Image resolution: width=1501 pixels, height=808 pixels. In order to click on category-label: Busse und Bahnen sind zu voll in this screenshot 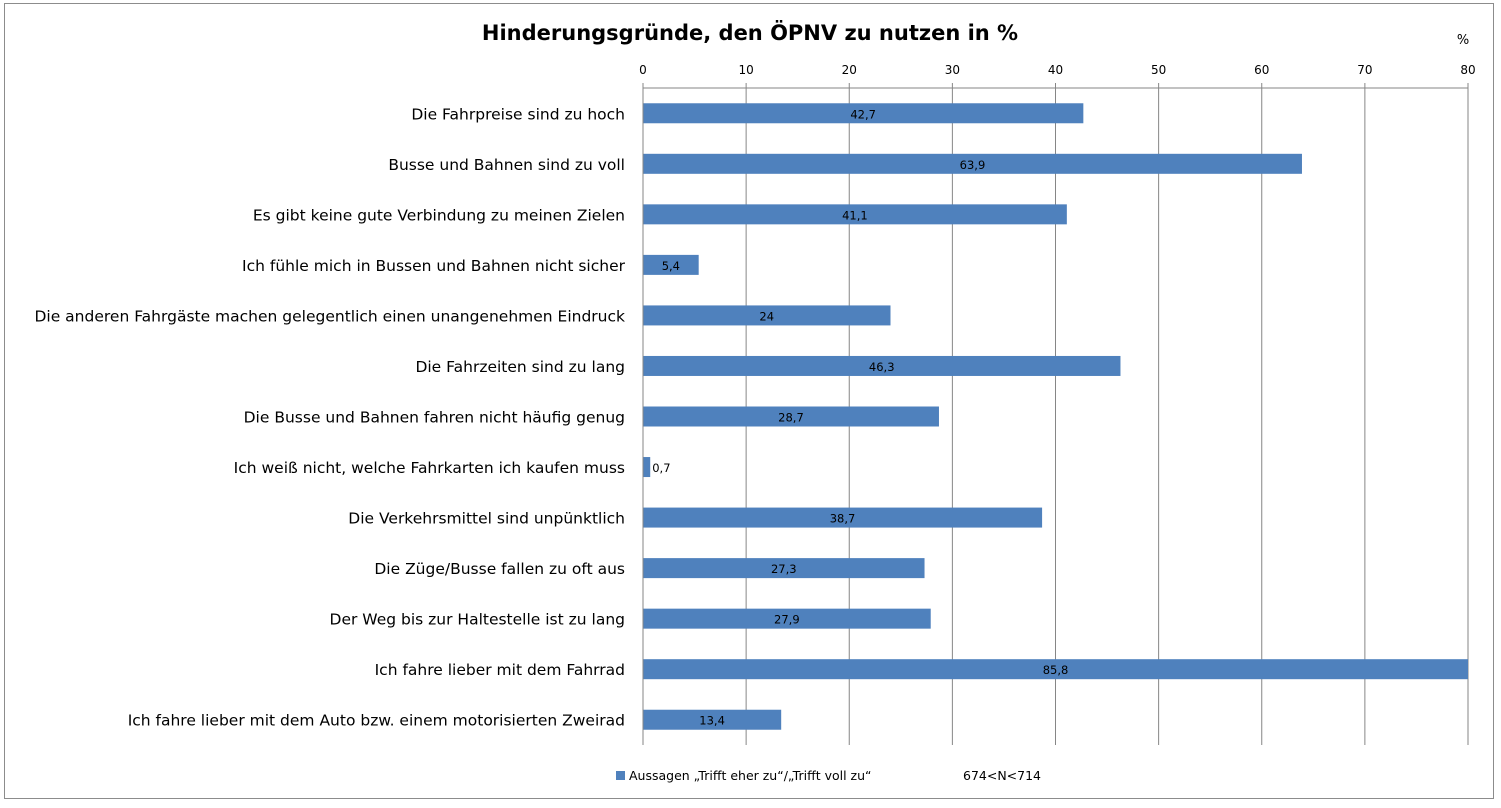, I will do `click(506, 165)`.